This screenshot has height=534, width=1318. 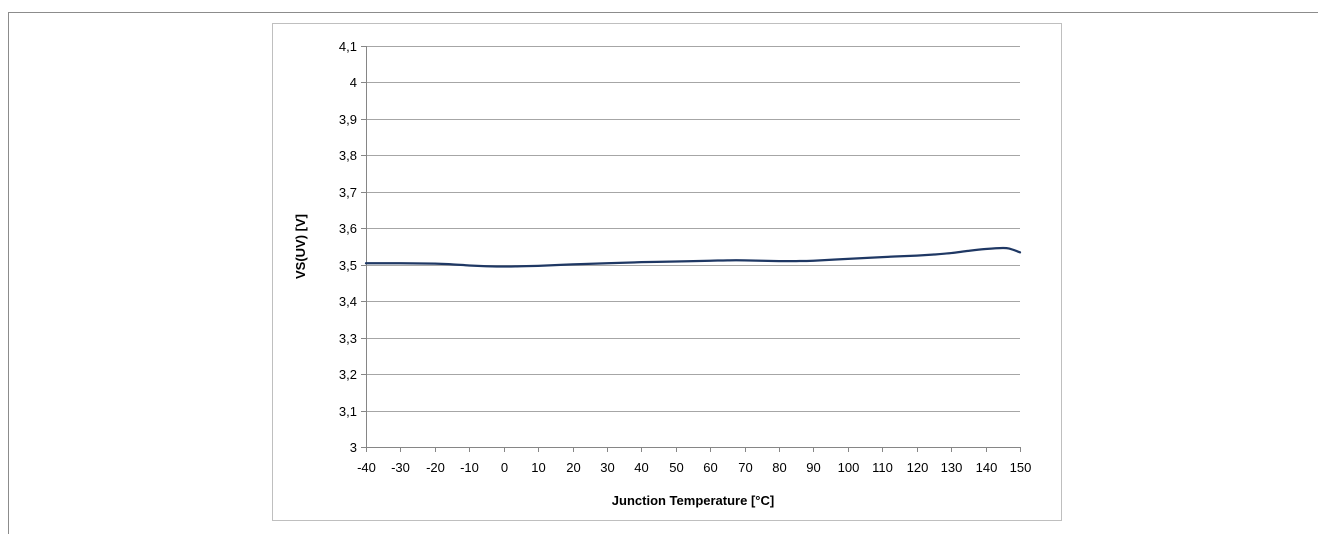 I want to click on y-tick-label: 3,1, so click(x=348, y=411).